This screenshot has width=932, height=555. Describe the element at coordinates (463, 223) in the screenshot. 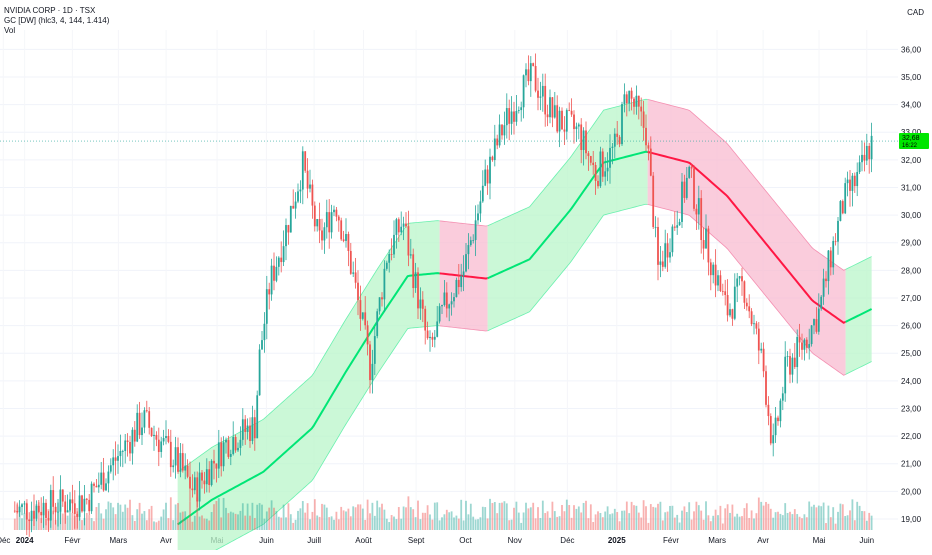

I see `channel-upper` at that location.